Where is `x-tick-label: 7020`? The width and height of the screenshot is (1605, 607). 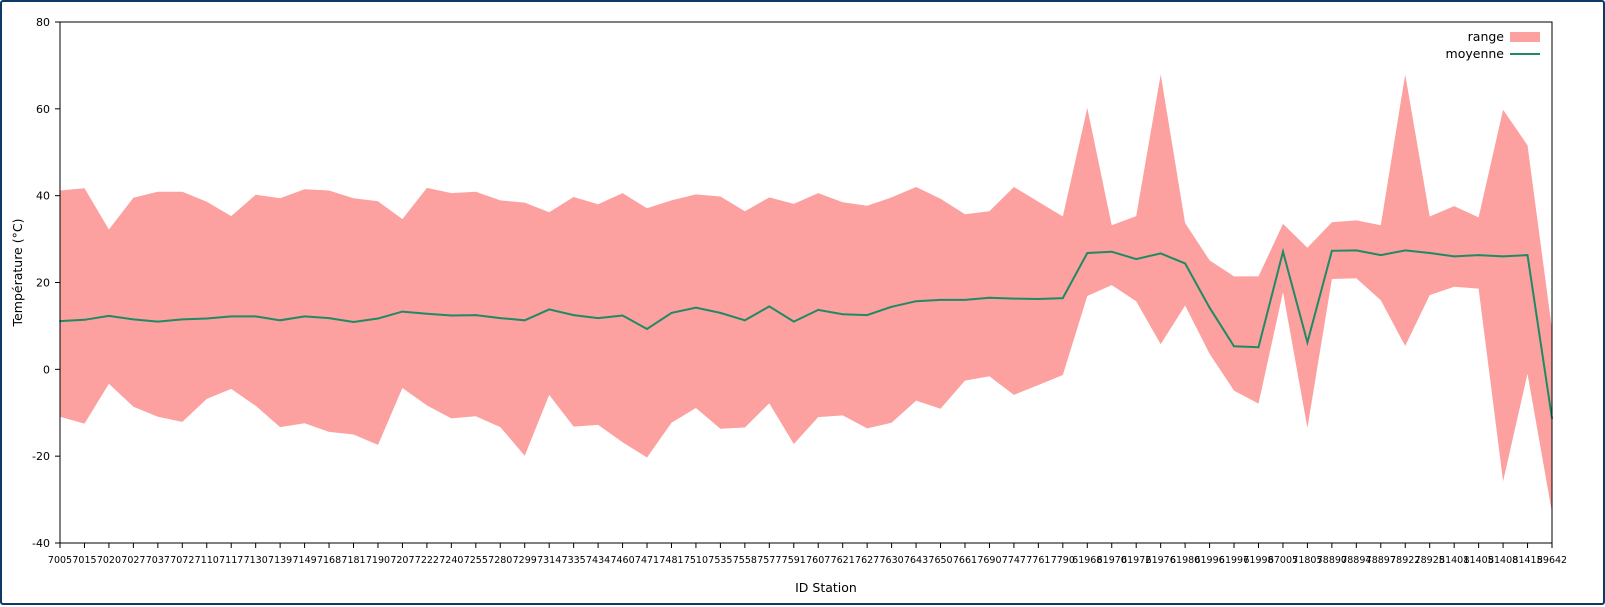 x-tick-label: 7020 is located at coordinates (109, 560).